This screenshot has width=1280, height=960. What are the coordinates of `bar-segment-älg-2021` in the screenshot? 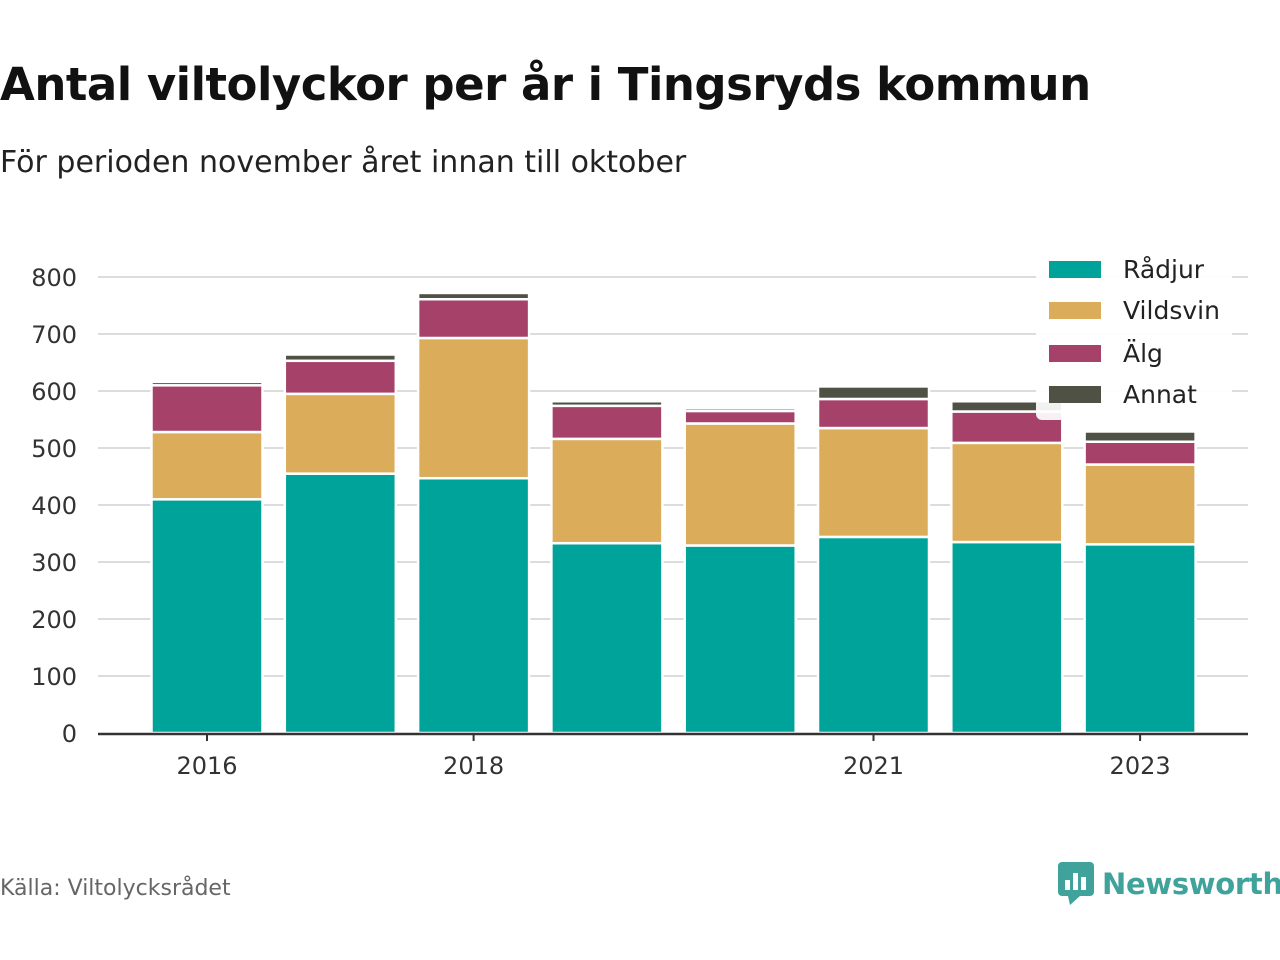 It's located at (873, 413).